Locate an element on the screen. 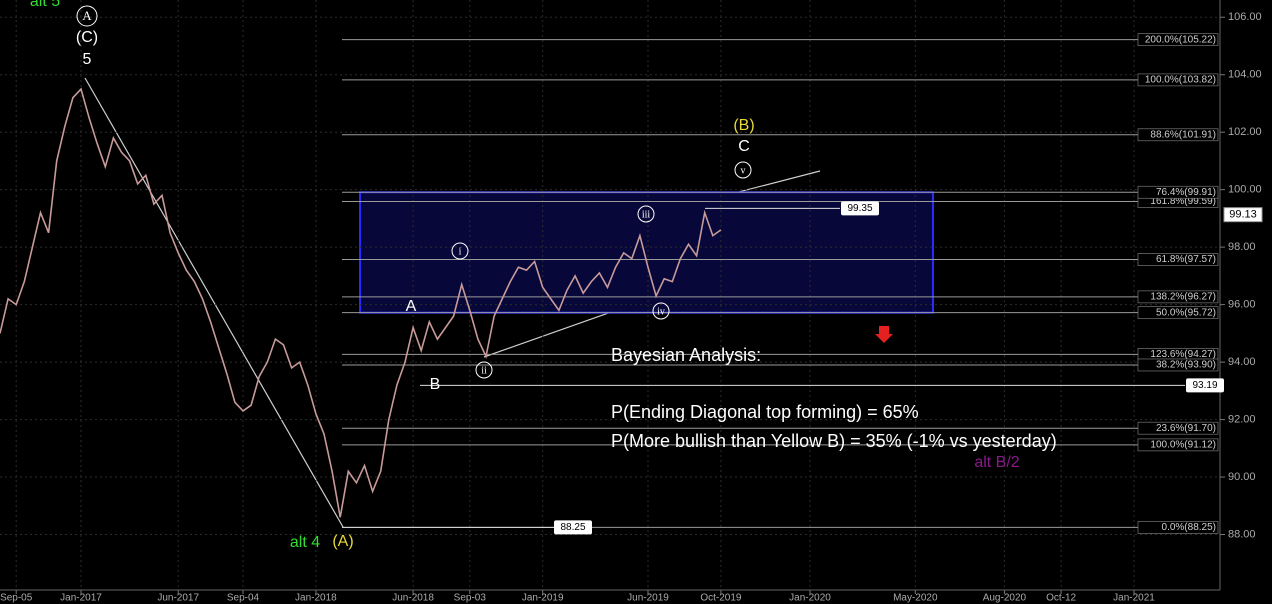  analysis-note: P(Ending Diagonal top forming) = 65% is located at coordinates (765, 412).